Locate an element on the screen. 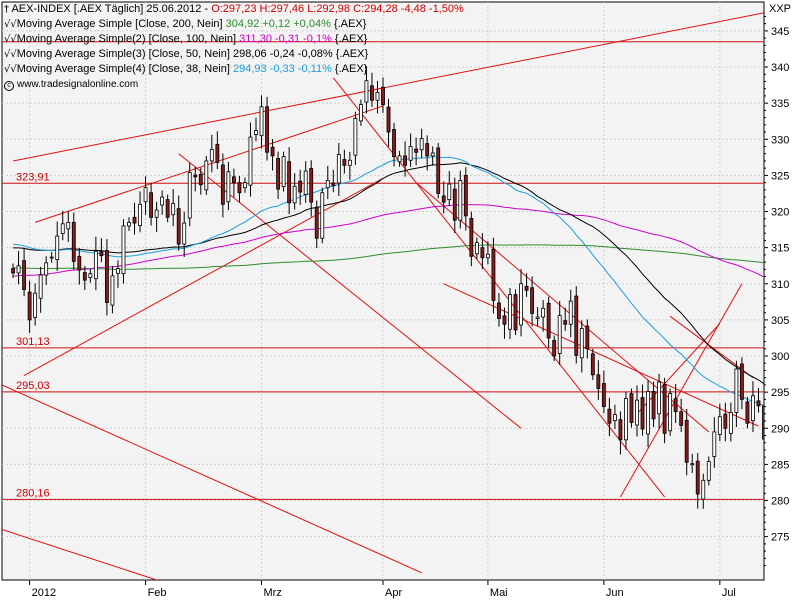 The image size is (800, 600). y-tick-label: 340 is located at coordinates (780, 68).